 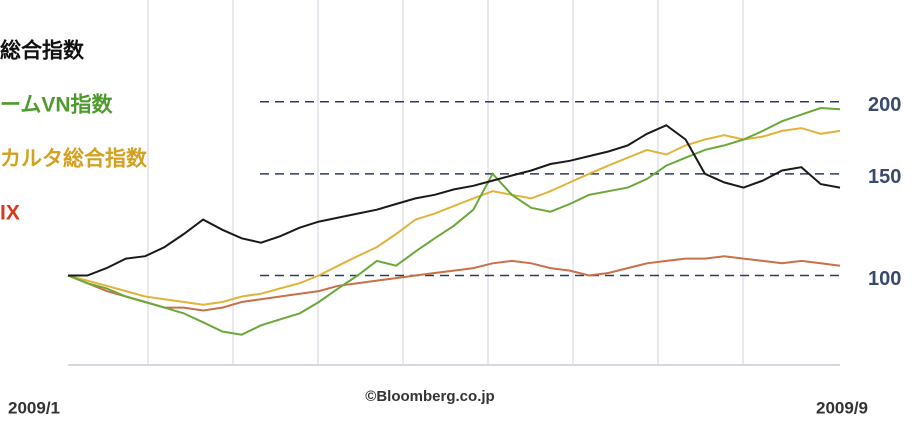 What do you see at coordinates (42, 51) in the screenshot?
I see `legend-label: 総合指数` at bounding box center [42, 51].